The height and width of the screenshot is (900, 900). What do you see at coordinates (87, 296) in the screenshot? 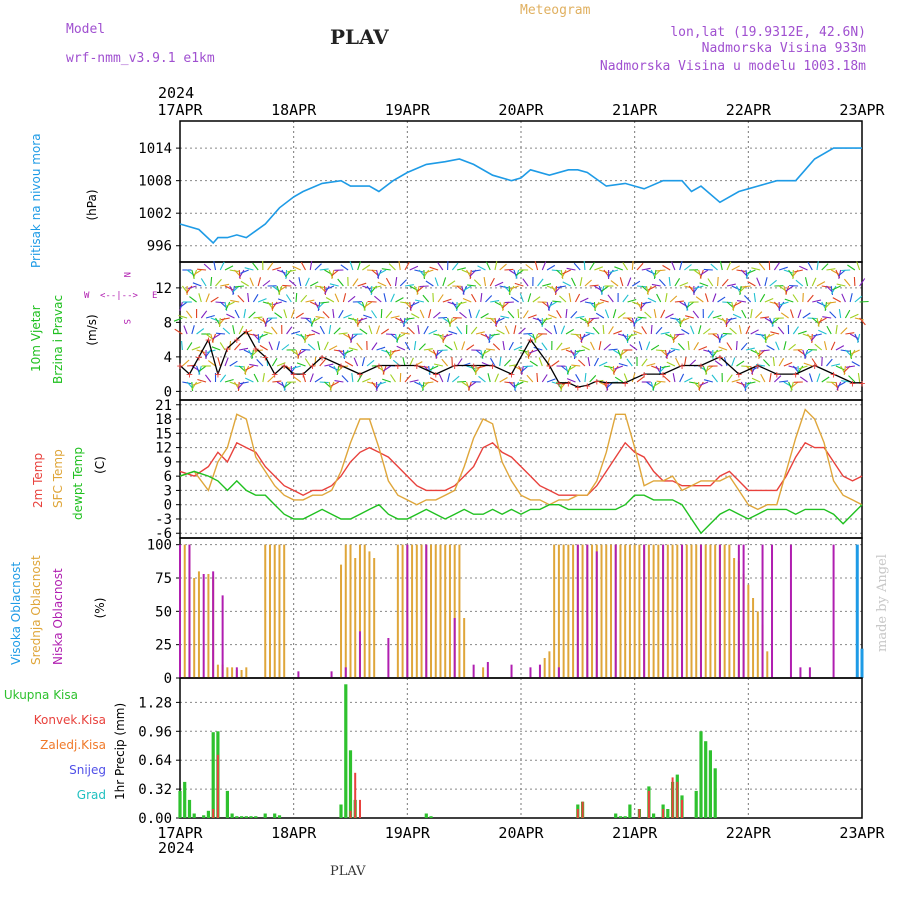
I see `compass-west: W` at bounding box center [87, 296].